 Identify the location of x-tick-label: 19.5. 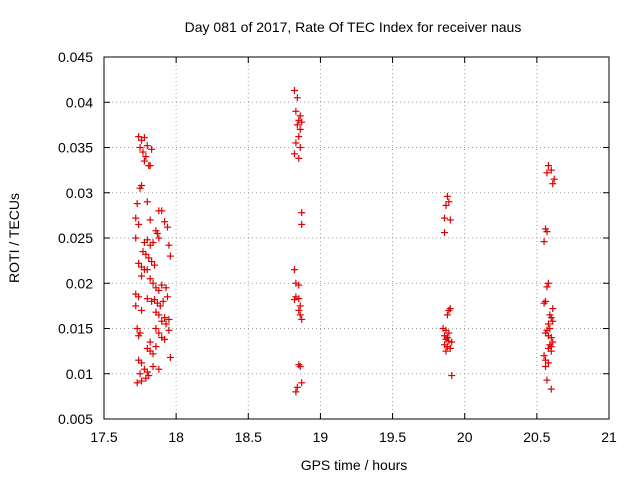
(392, 437).